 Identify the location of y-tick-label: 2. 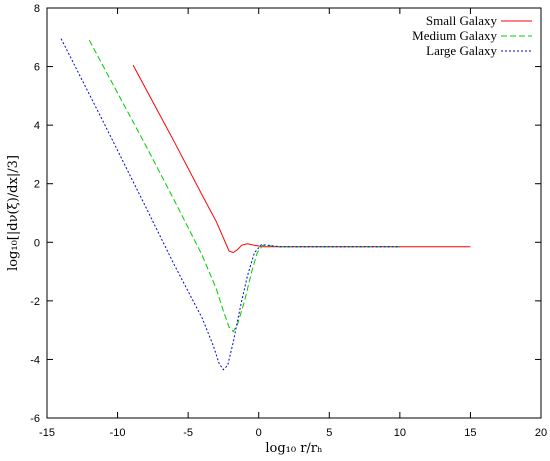
(37, 185).